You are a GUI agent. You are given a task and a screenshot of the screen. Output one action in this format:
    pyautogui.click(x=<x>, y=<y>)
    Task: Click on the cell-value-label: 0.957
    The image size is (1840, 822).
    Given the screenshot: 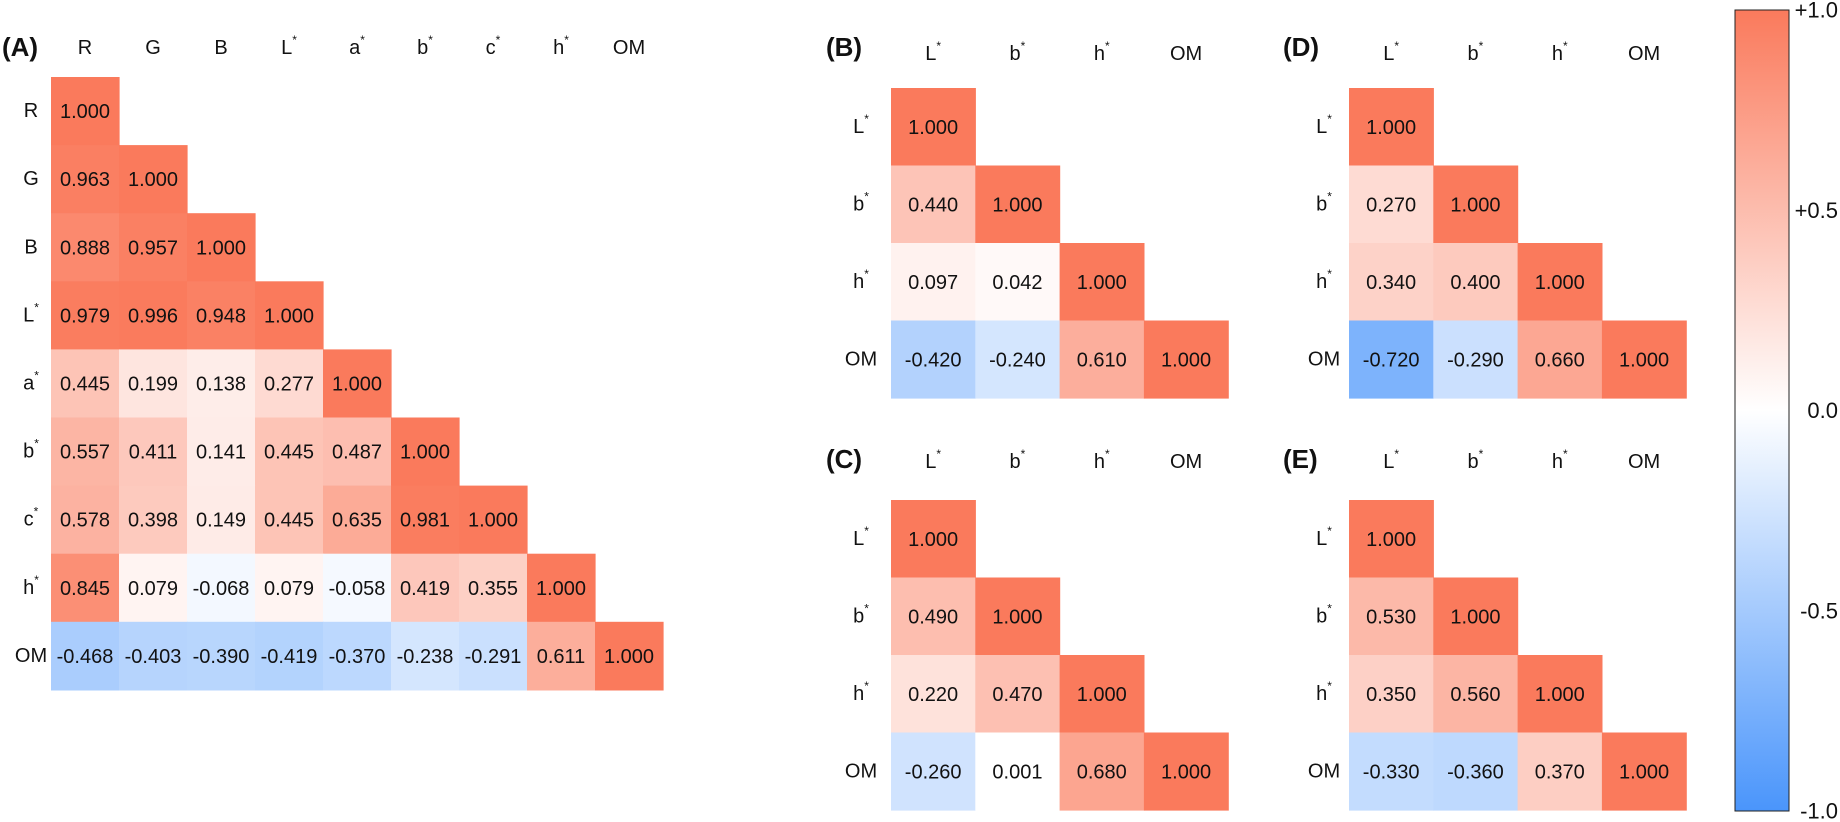 What is the action you would take?
    pyautogui.click(x=153, y=248)
    